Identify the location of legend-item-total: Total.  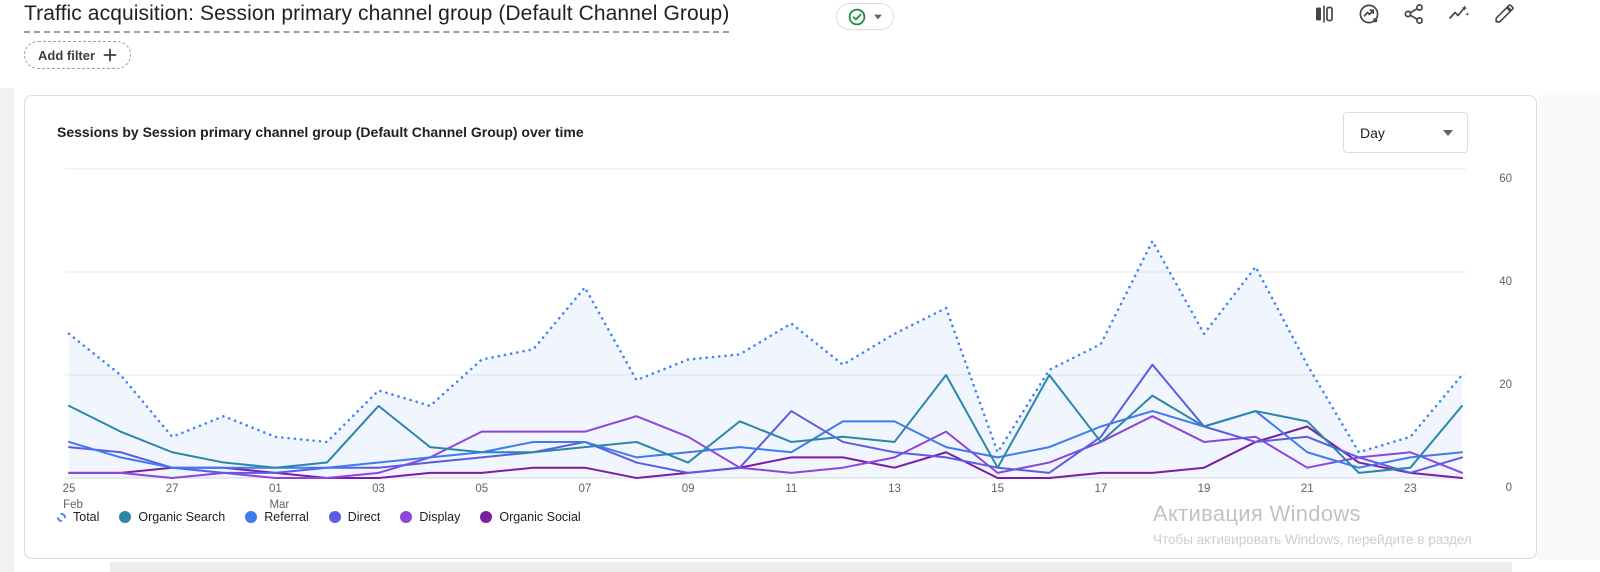
(78, 517).